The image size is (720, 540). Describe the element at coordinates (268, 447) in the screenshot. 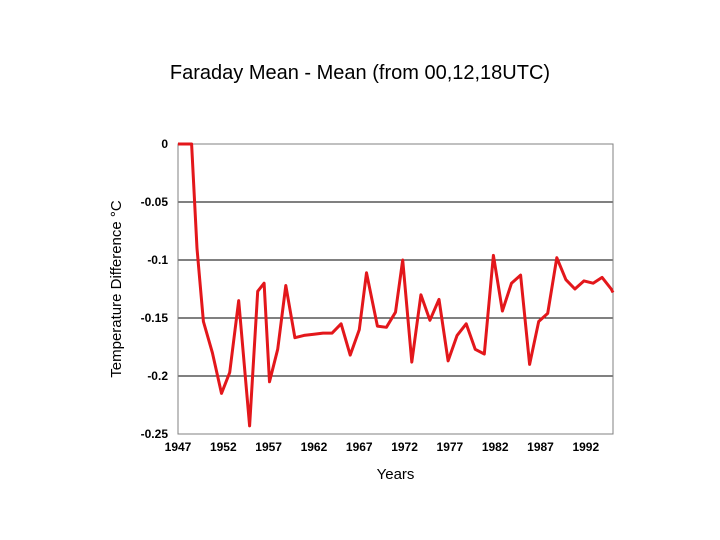

I see `x-tick-label: 1957` at that location.